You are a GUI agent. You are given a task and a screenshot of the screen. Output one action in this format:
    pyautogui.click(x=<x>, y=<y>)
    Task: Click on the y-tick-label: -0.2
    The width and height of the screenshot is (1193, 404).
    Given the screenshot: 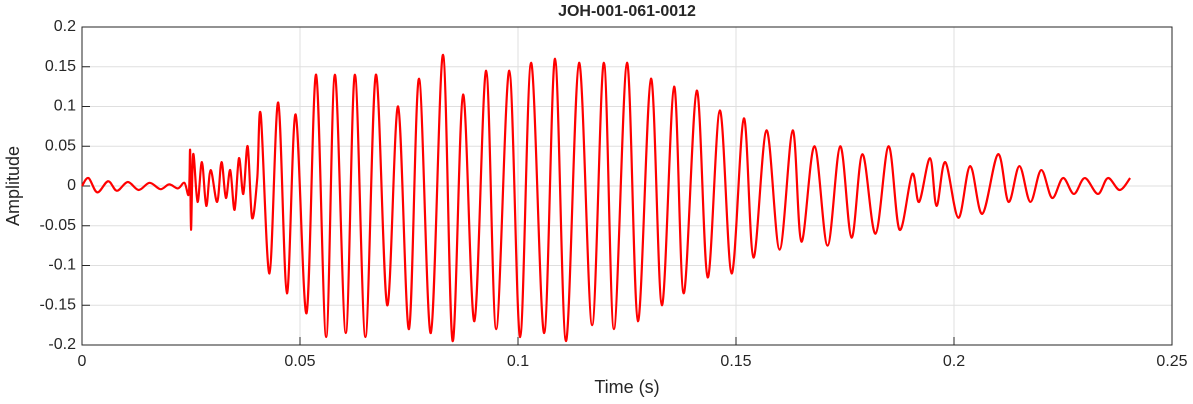 What is the action you would take?
    pyautogui.click(x=62, y=344)
    